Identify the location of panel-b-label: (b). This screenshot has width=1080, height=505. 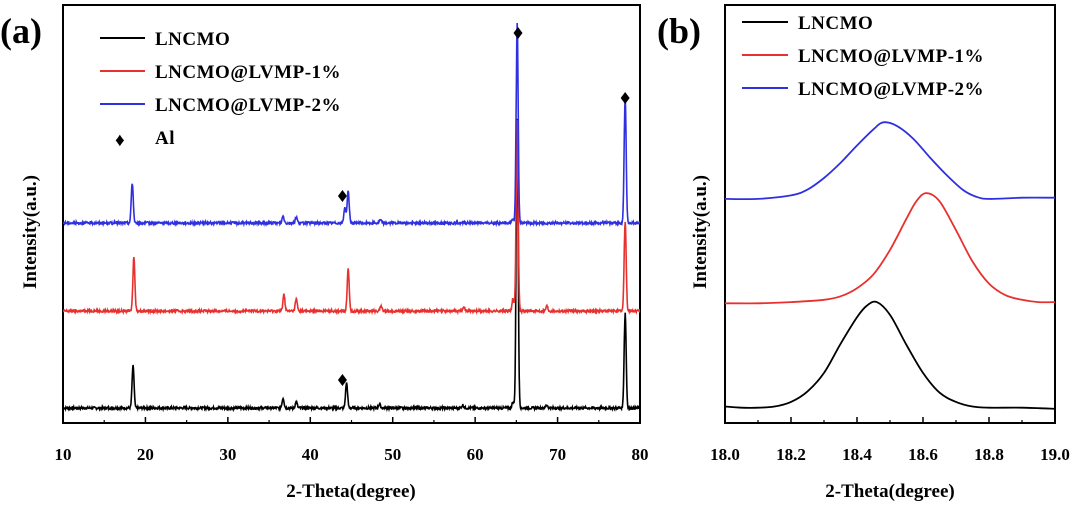
(679, 31).